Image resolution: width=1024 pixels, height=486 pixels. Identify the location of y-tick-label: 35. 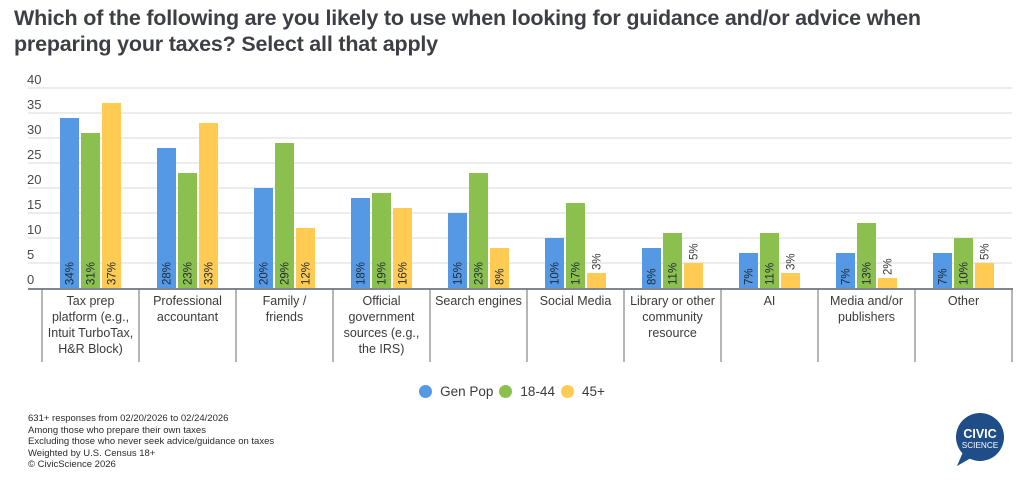
(34, 104).